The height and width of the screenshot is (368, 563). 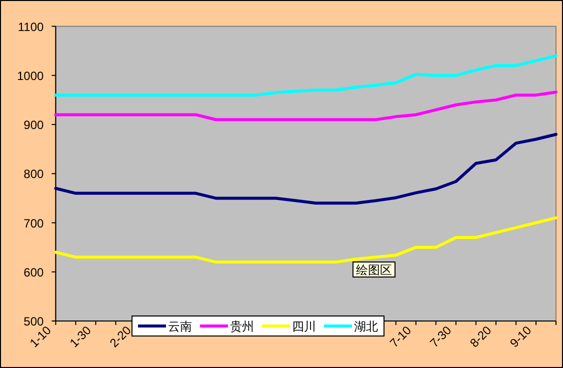 What do you see at coordinates (374, 270) in the screenshot?
I see `annotation: 绘图区` at bounding box center [374, 270].